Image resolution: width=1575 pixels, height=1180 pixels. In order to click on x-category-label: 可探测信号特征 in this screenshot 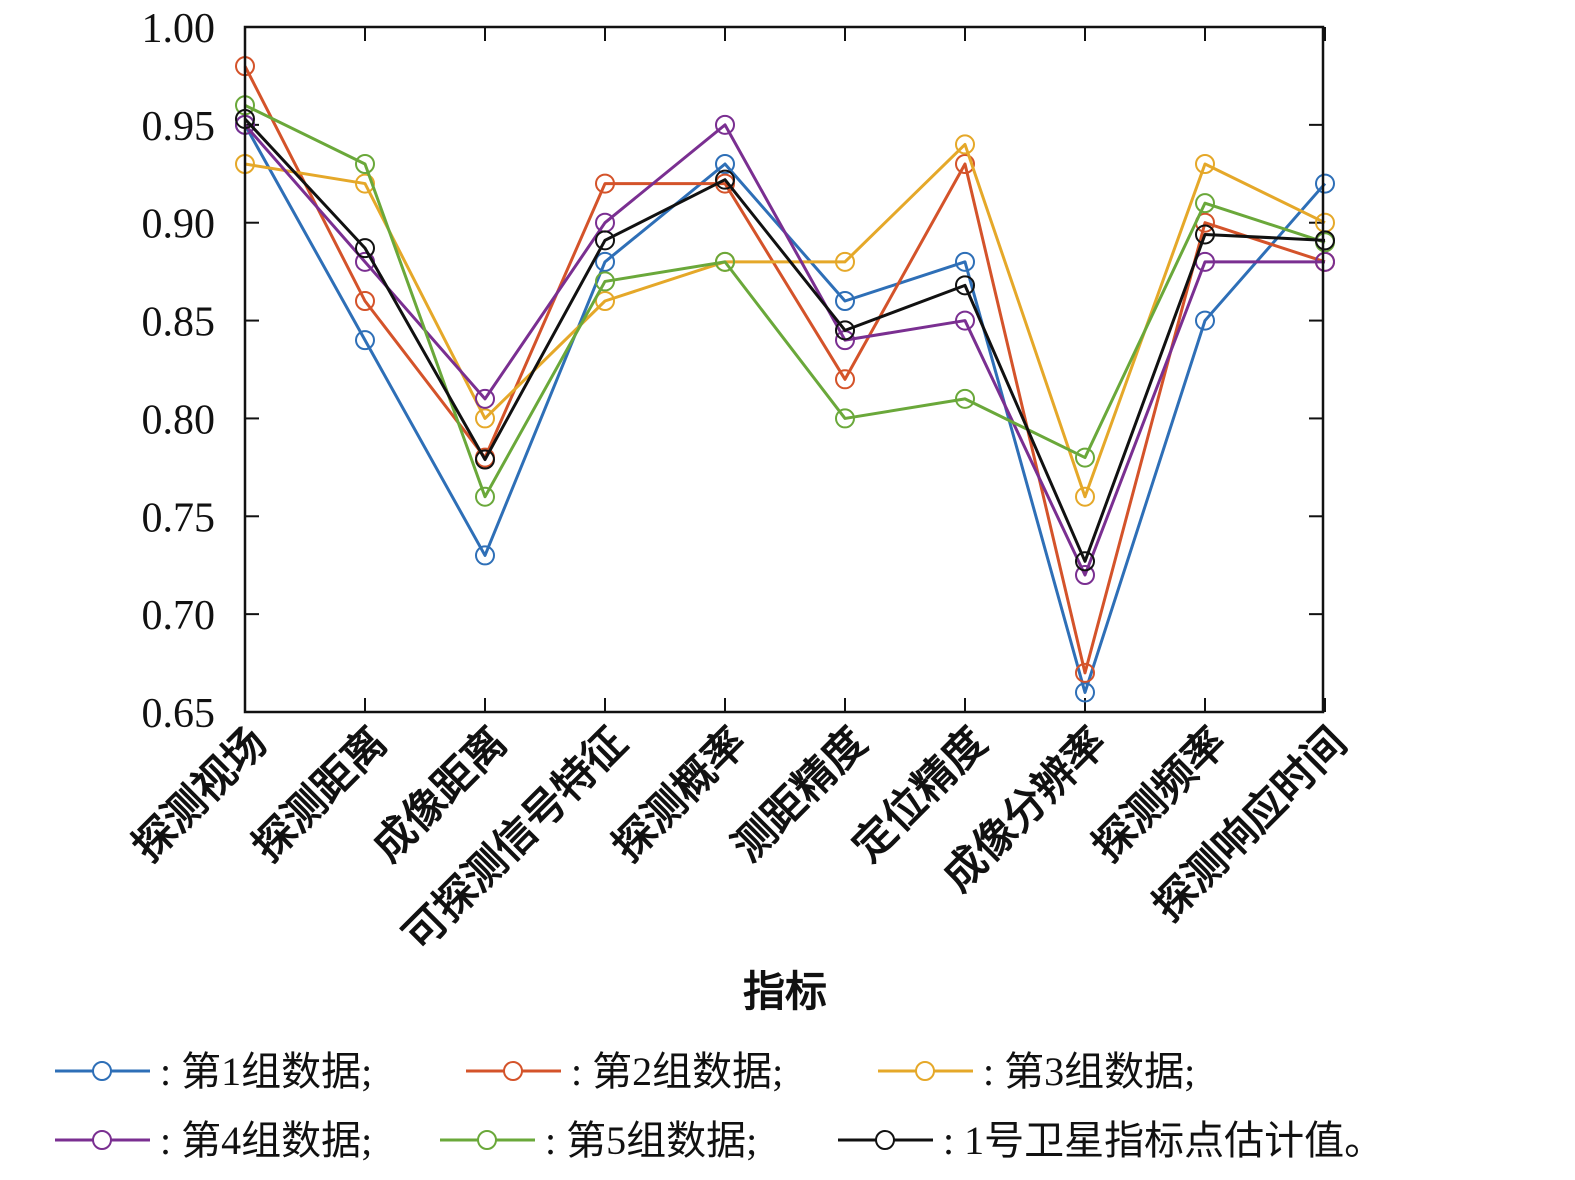, I will do `click(515, 838)`.